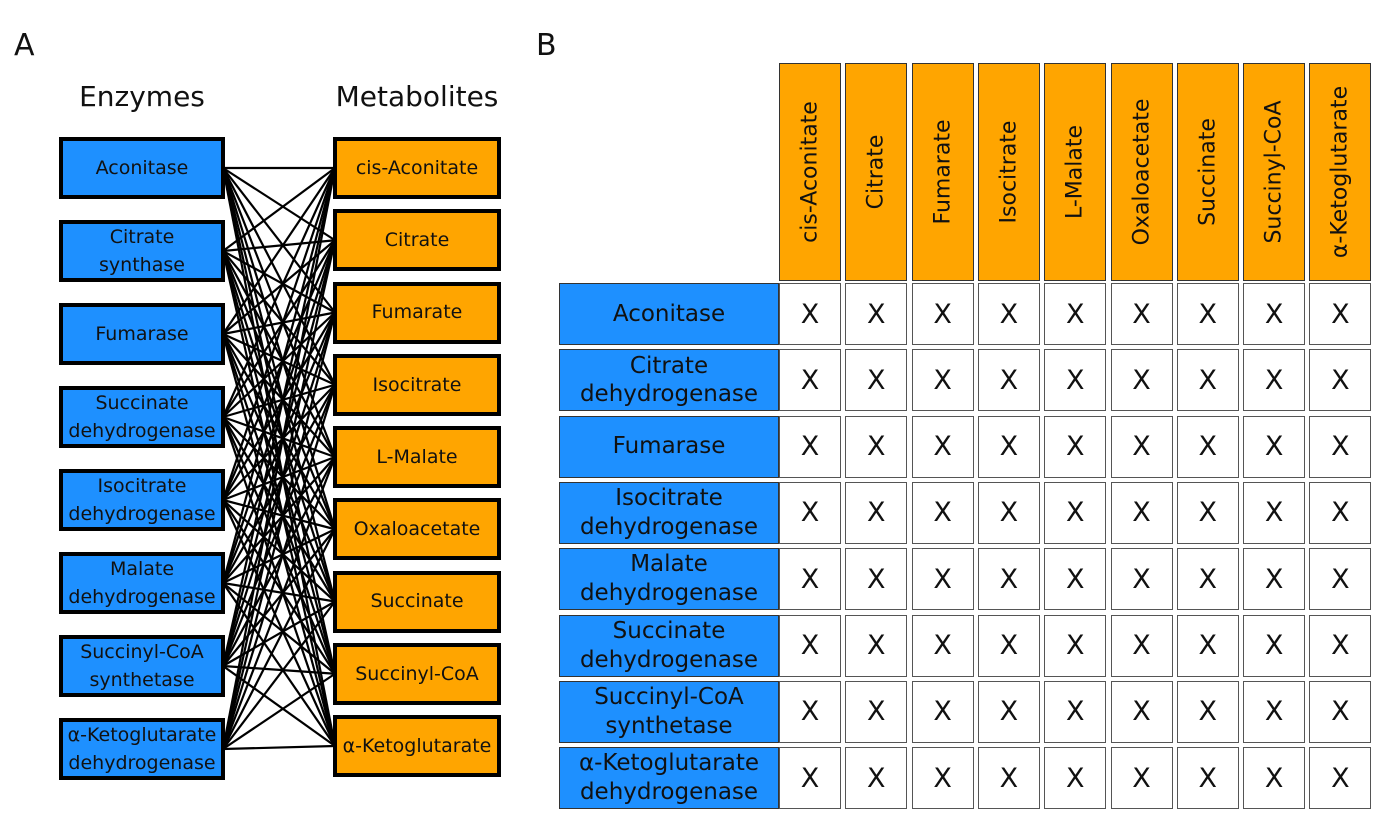 The image size is (1400, 840). What do you see at coordinates (142, 583) in the screenshot?
I see `enzyme-node: Malate dehydrogenase` at bounding box center [142, 583].